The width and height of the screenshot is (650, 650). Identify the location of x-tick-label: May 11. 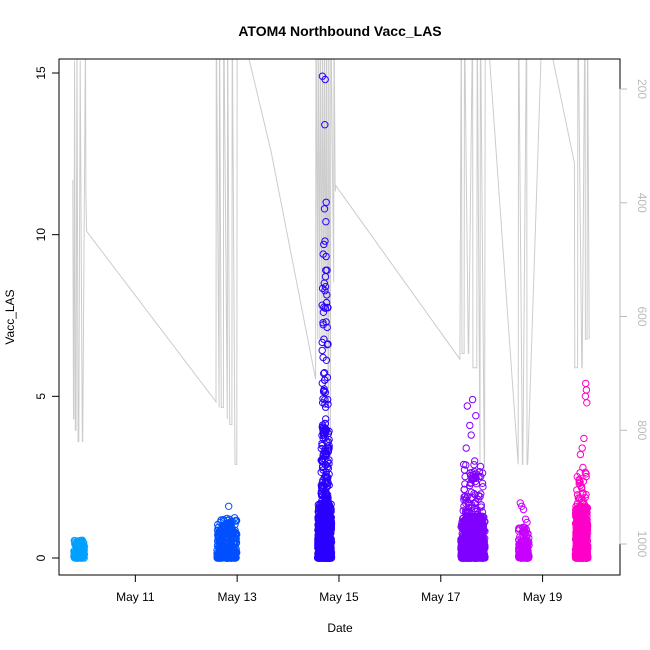
(135, 597).